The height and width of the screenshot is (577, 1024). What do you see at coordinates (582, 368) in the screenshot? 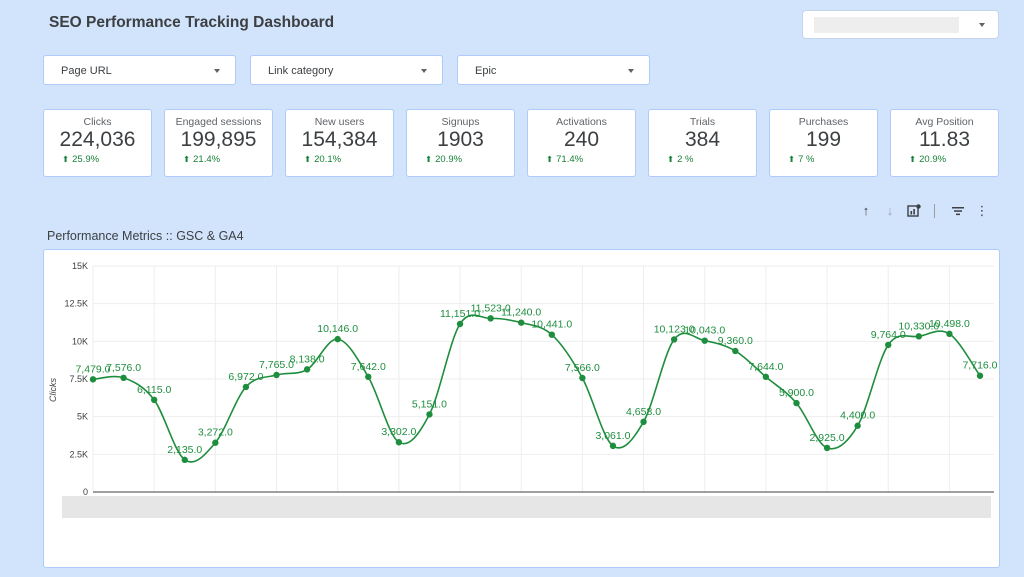
I see `data-label: 7,566.0` at bounding box center [582, 368].